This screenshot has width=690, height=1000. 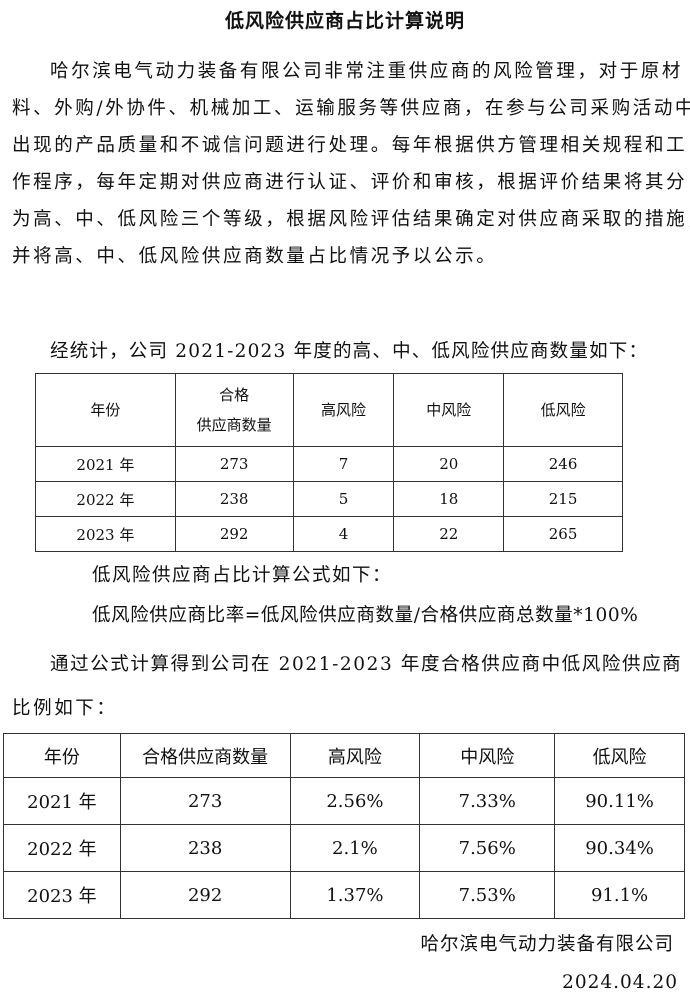 What do you see at coordinates (619, 848) in the screenshot?
I see `table-cell: 90.34%` at bounding box center [619, 848].